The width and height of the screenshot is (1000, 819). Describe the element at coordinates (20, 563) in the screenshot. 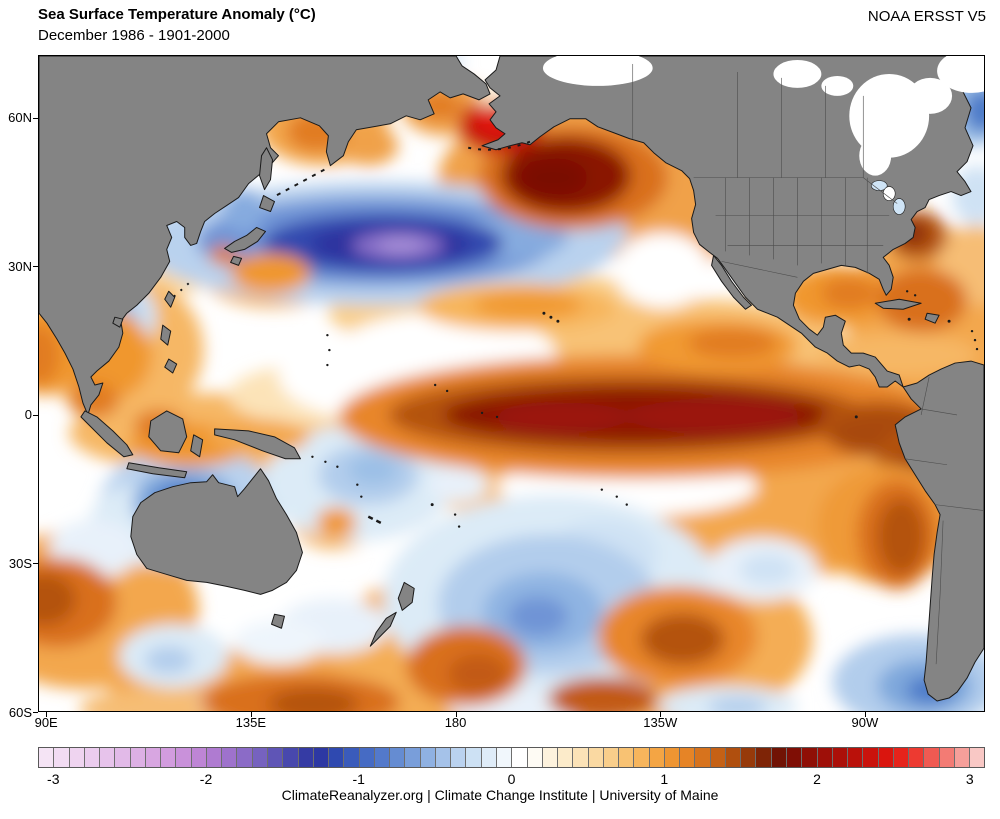

I see `lat-tick-label: 30S` at that location.